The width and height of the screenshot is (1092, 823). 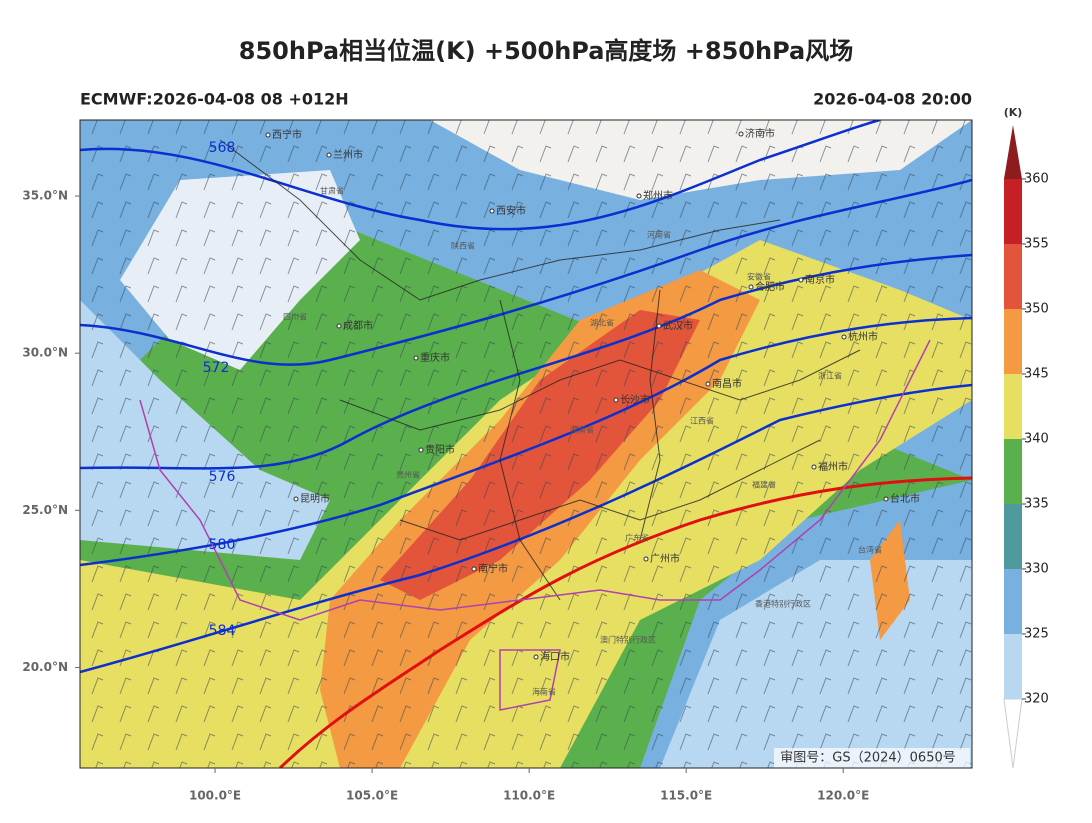 What do you see at coordinates (659, 235) in the screenshot?
I see `province-label: 河南省` at bounding box center [659, 235].